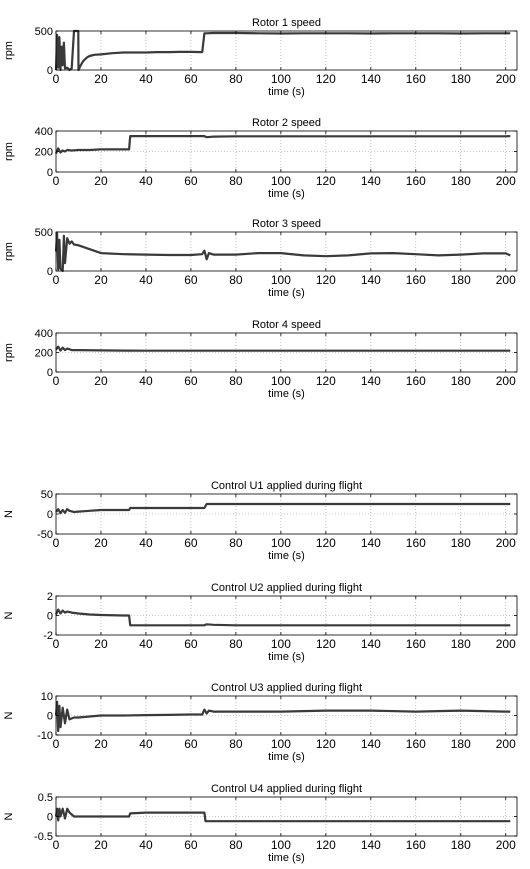  What do you see at coordinates (286, 486) in the screenshot?
I see `chart-title: Control U1 applied during flight` at bounding box center [286, 486].